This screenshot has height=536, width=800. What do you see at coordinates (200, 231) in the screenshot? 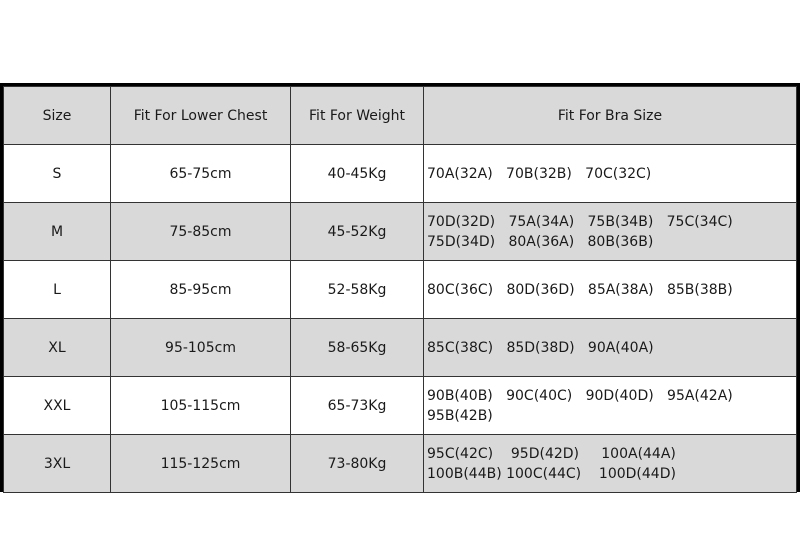
I see `cell-chest: 75-85cm` at bounding box center [200, 231].